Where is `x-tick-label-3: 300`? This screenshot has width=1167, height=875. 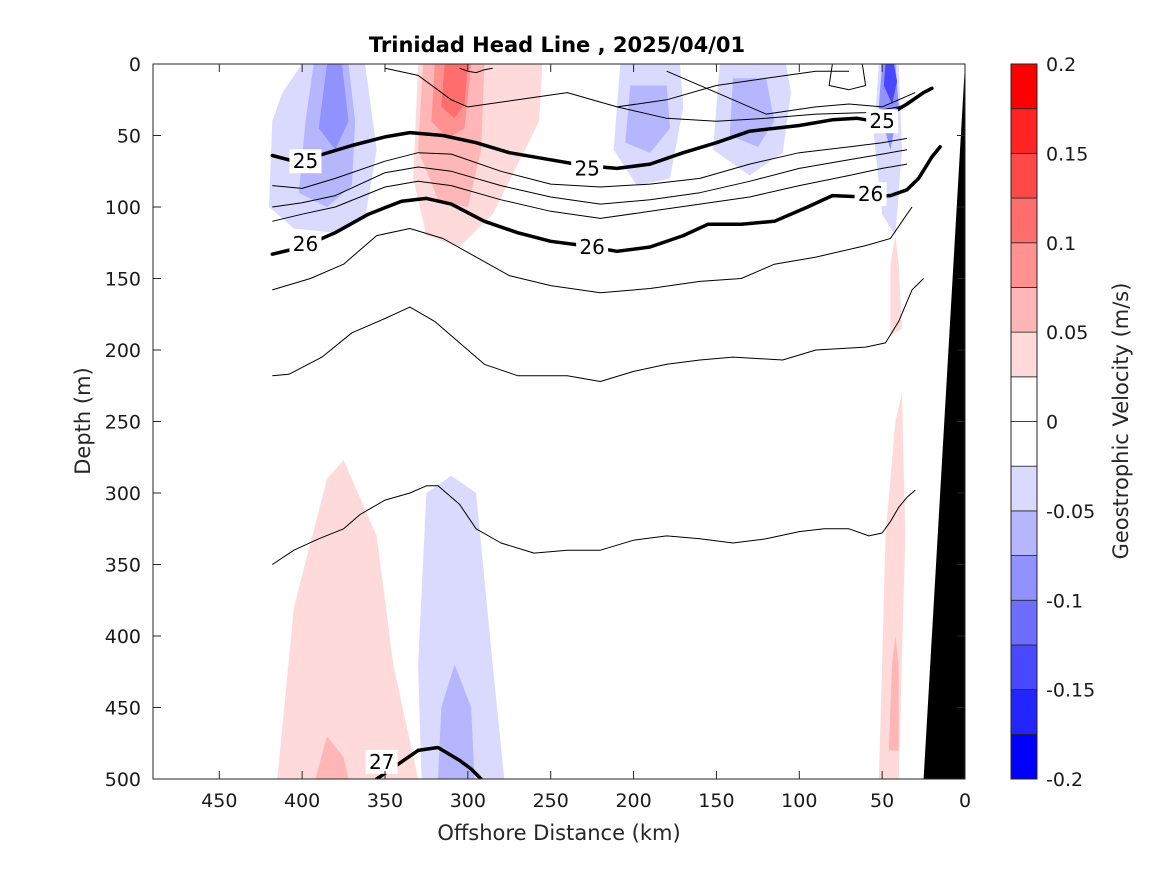 x-tick-label-3: 300 is located at coordinates (468, 801).